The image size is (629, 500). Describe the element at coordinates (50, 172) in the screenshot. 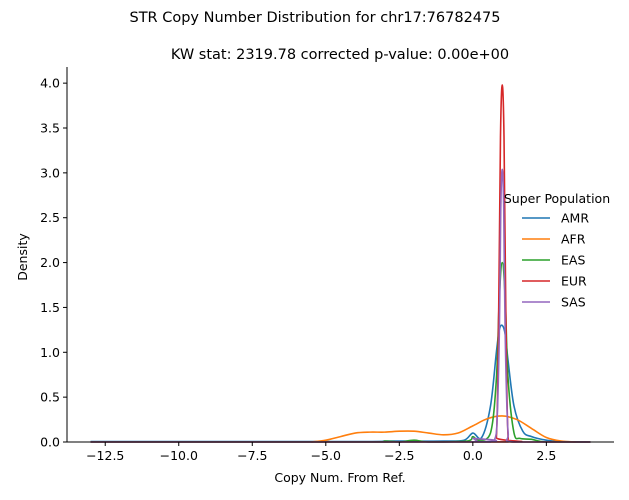

I see `y-tick-label: 3.0` at that location.